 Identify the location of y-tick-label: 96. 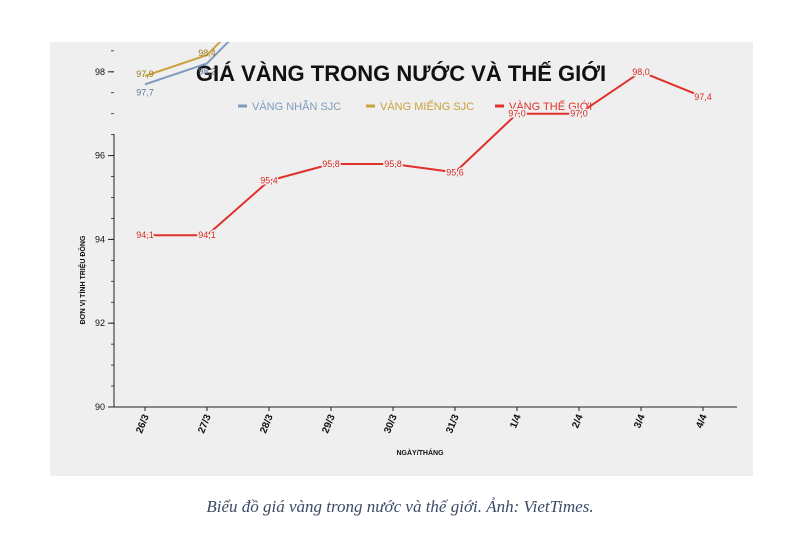
(100, 156).